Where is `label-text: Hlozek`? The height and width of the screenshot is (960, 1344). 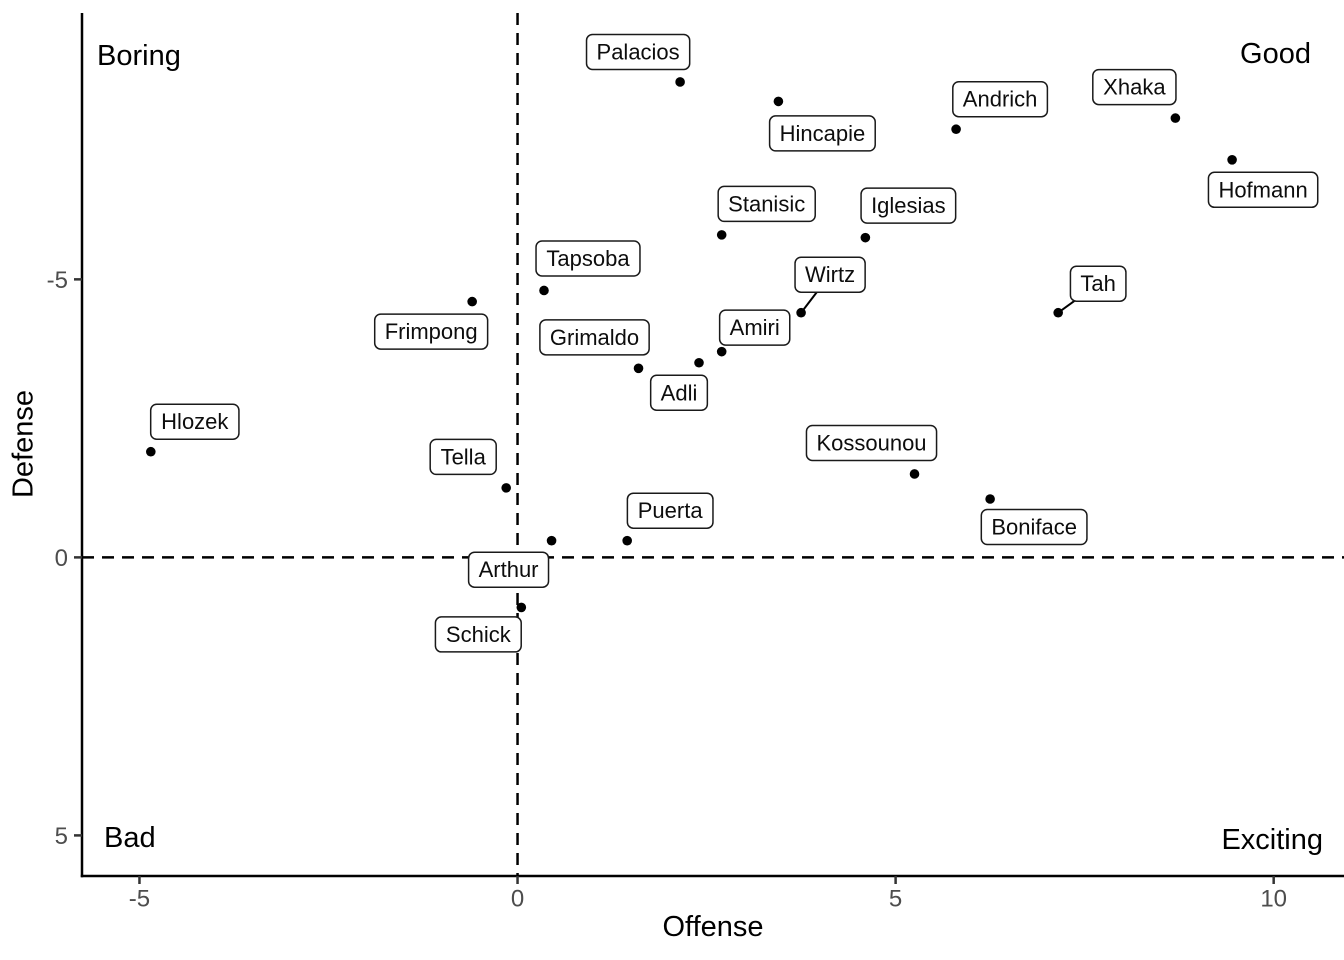 label-text: Hlozek is located at coordinates (195, 421).